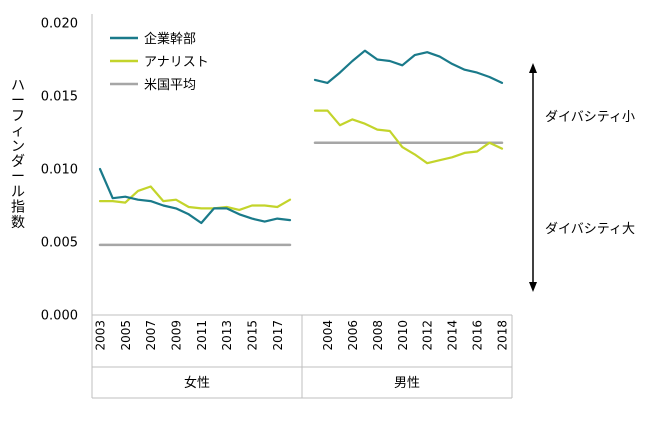 This screenshot has height=423, width=655. I want to click on x-tick-label: 2009, so click(177, 335).